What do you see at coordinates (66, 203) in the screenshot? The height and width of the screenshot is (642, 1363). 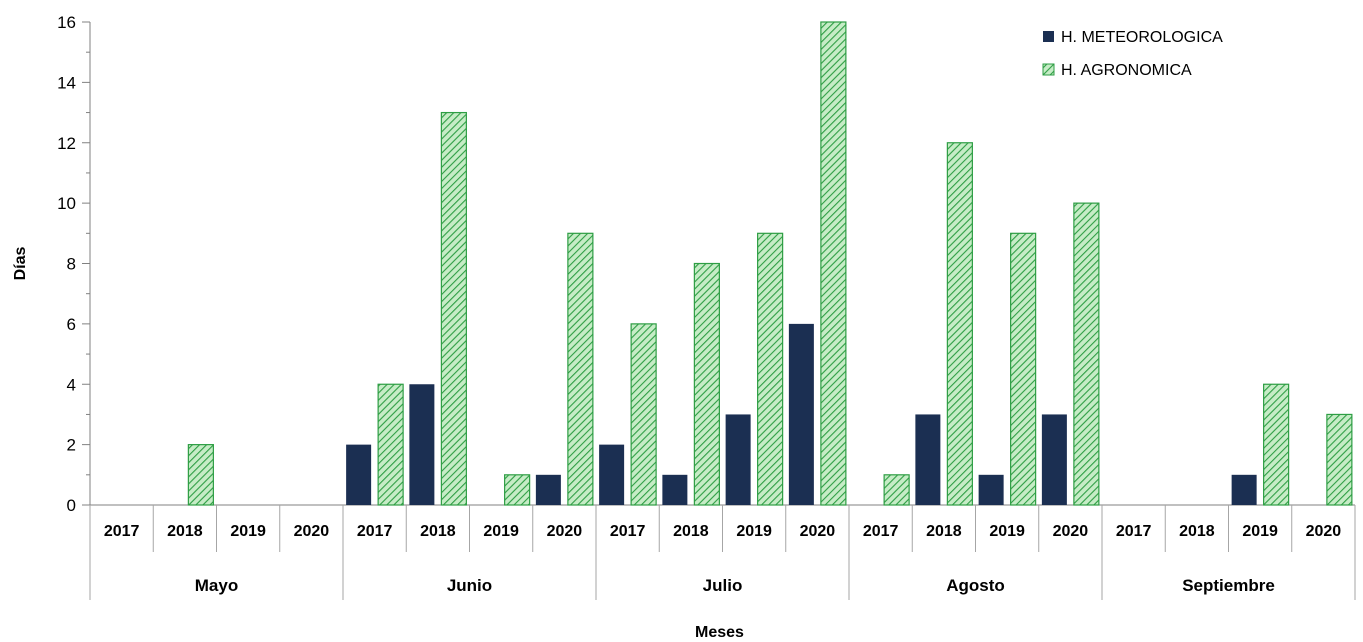 I see `y-tick-label: 10` at bounding box center [66, 203].